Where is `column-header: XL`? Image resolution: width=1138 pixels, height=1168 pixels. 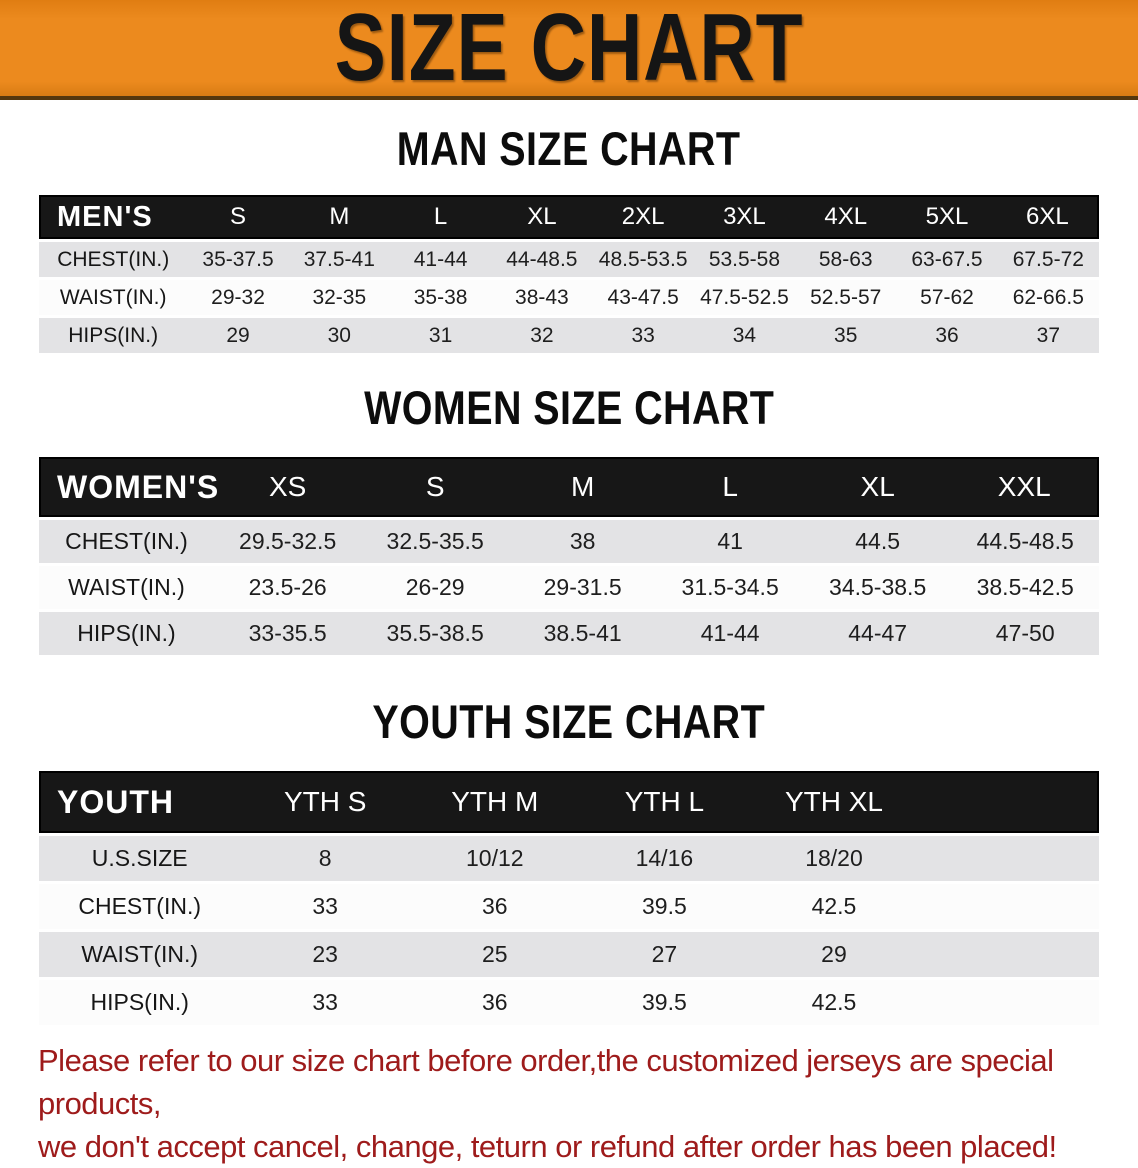 column-header: XL is located at coordinates (877, 487).